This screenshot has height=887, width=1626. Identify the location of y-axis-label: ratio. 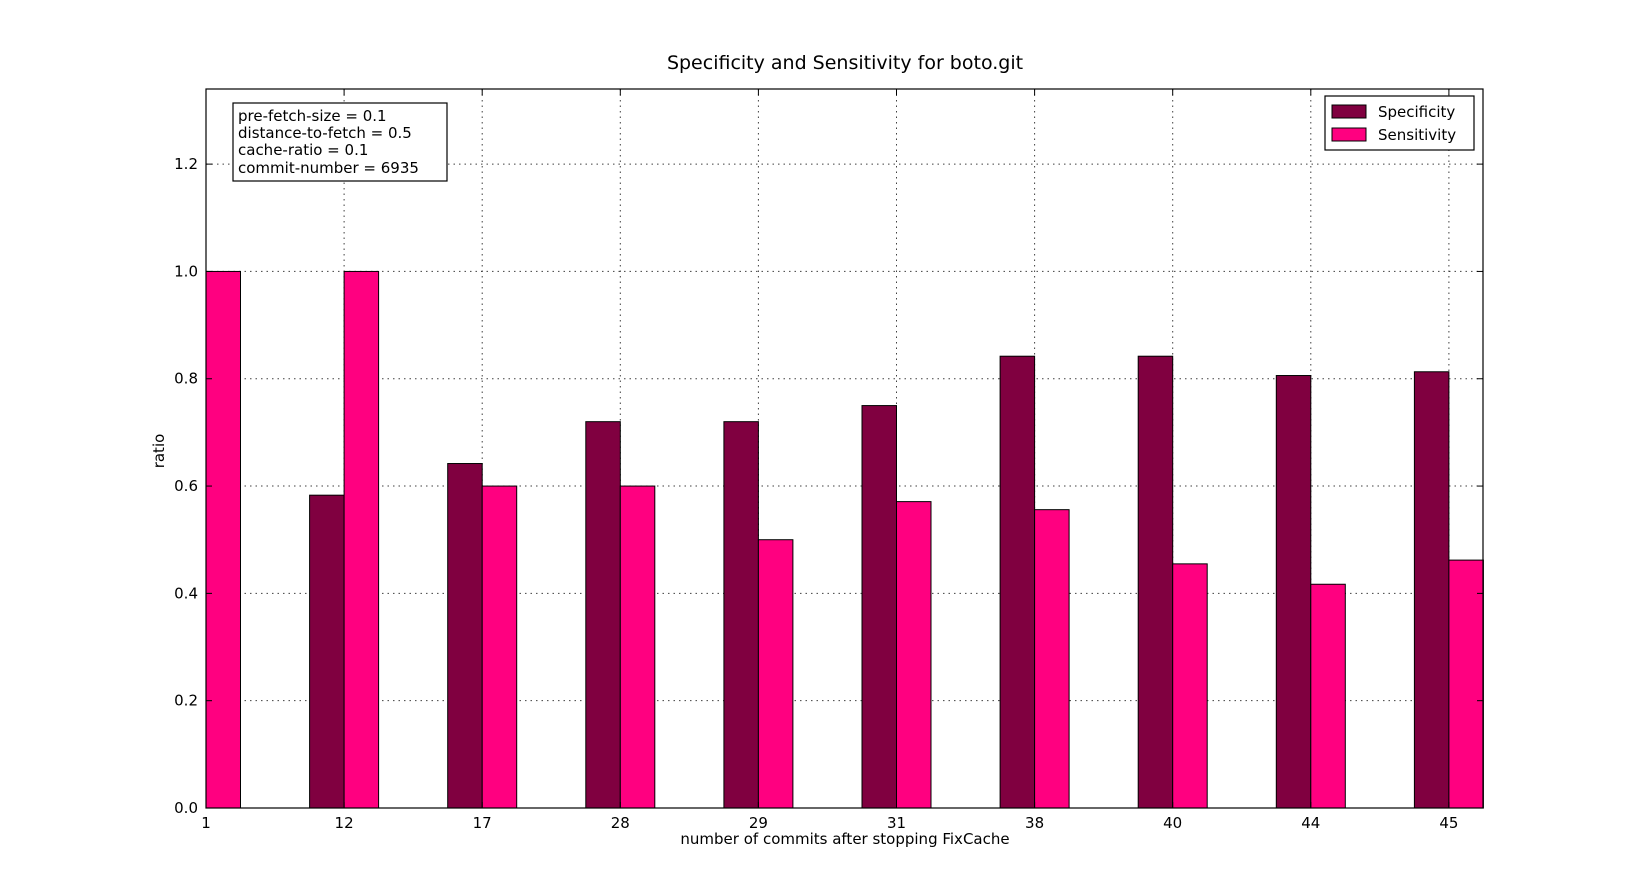
(159, 451).